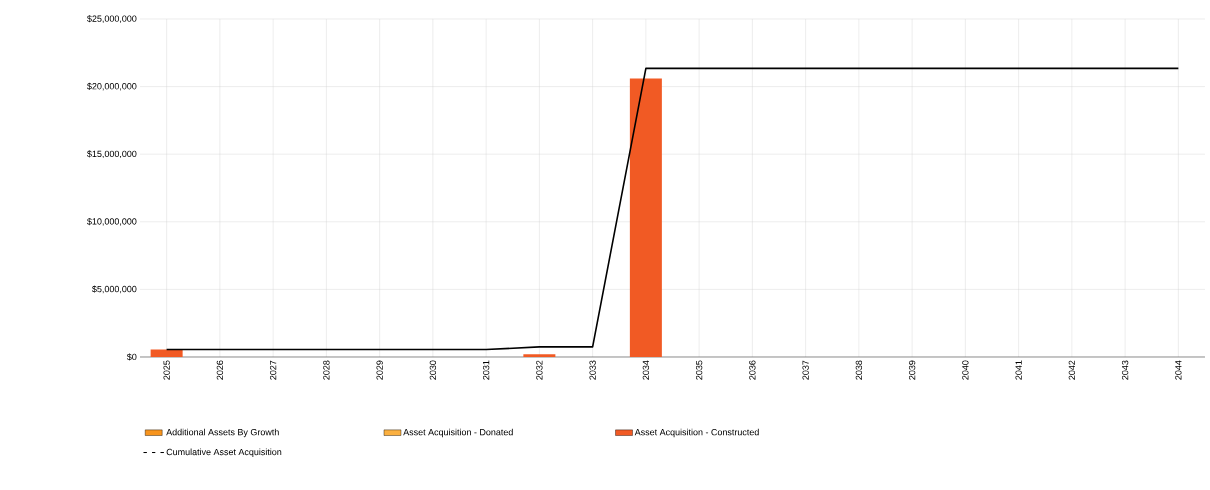 Image resolution: width=1210 pixels, height=490 pixels. Describe the element at coordinates (222, 433) in the screenshot. I see `legend-label: Additional Assets By Growth` at that location.